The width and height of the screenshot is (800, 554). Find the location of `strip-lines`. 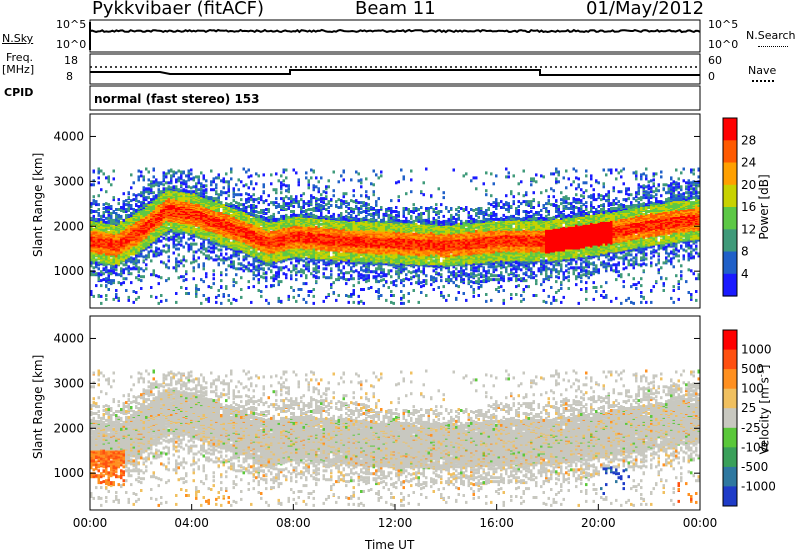

strip-lines is located at coordinates (395, 49).